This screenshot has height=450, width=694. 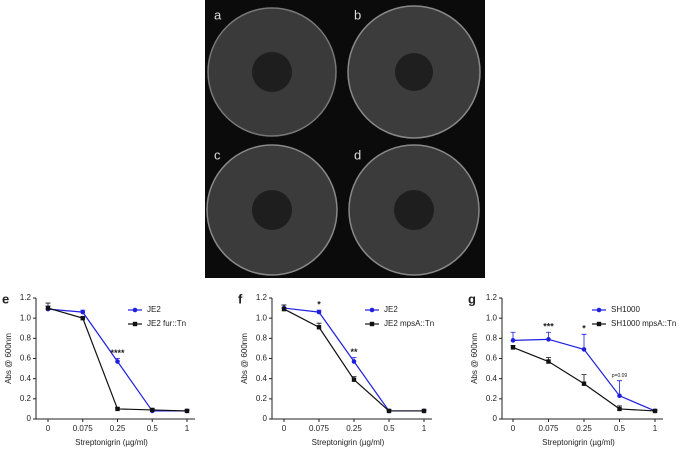 I want to click on significance-label: p=0.09, so click(x=620, y=376).